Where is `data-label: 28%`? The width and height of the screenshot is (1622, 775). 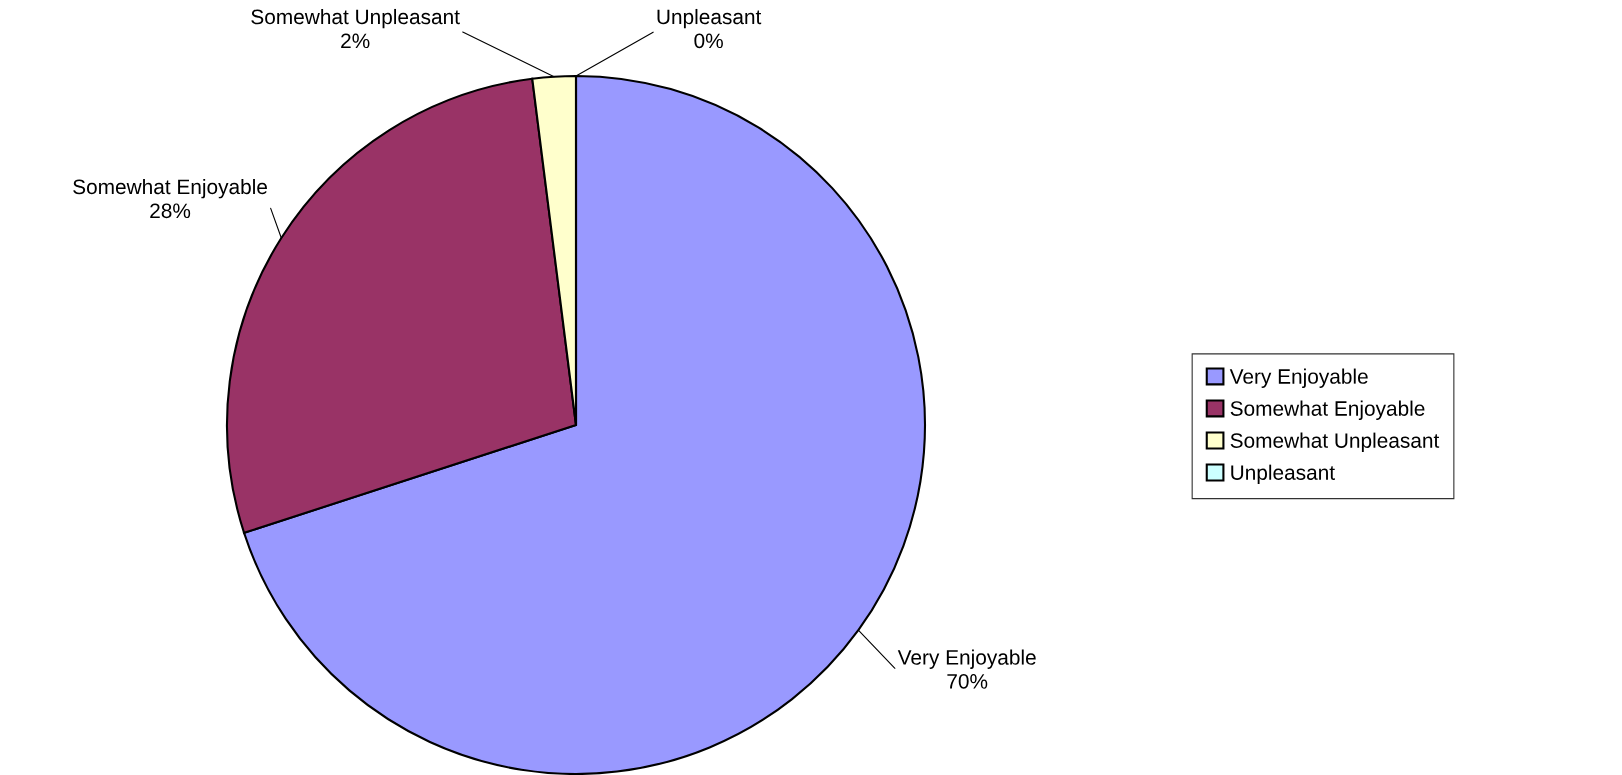
data-label: 28% is located at coordinates (170, 211).